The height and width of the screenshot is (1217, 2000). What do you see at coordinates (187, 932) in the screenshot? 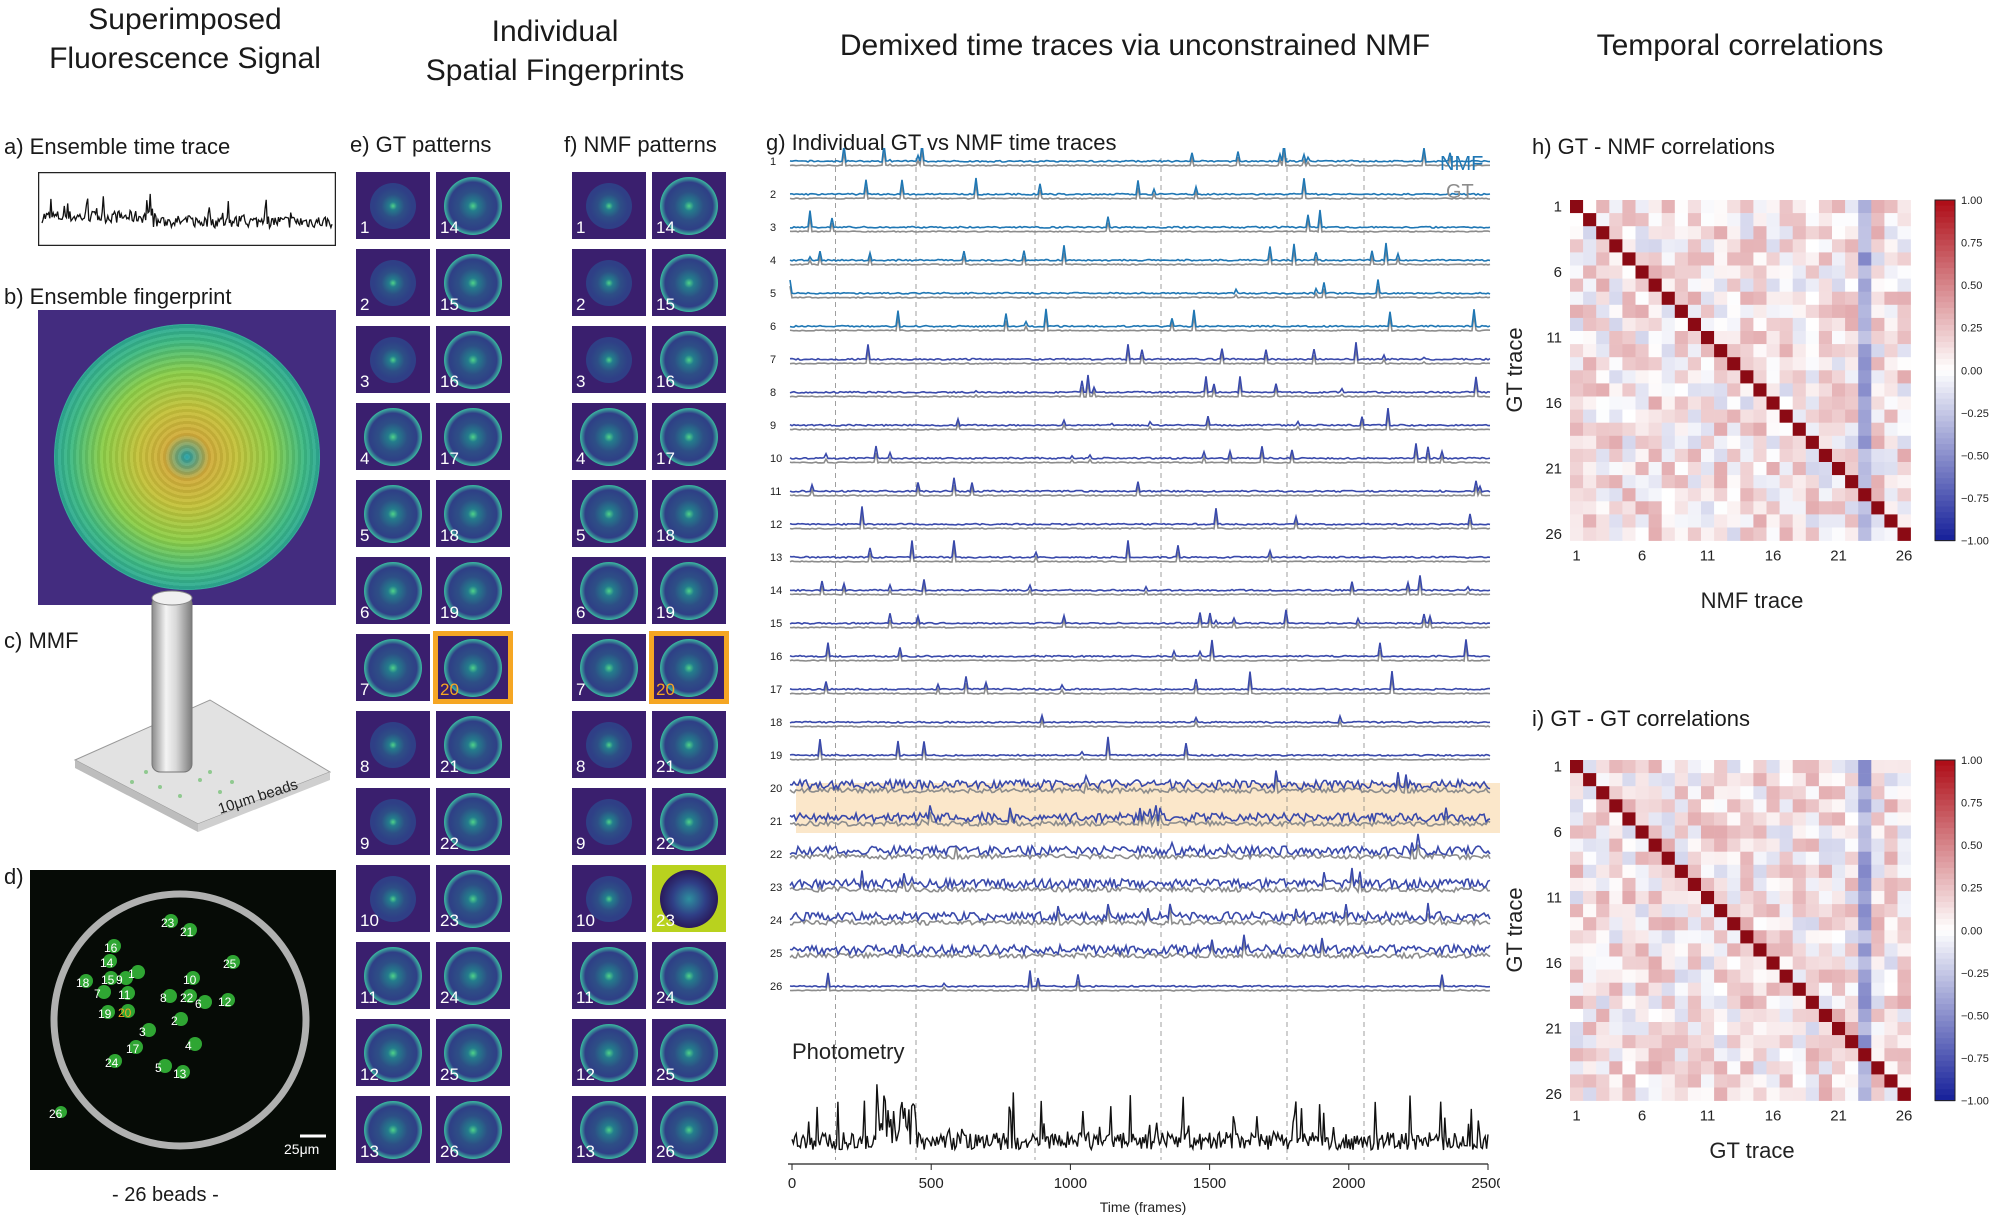
I see `bead-label: 21` at bounding box center [187, 932].